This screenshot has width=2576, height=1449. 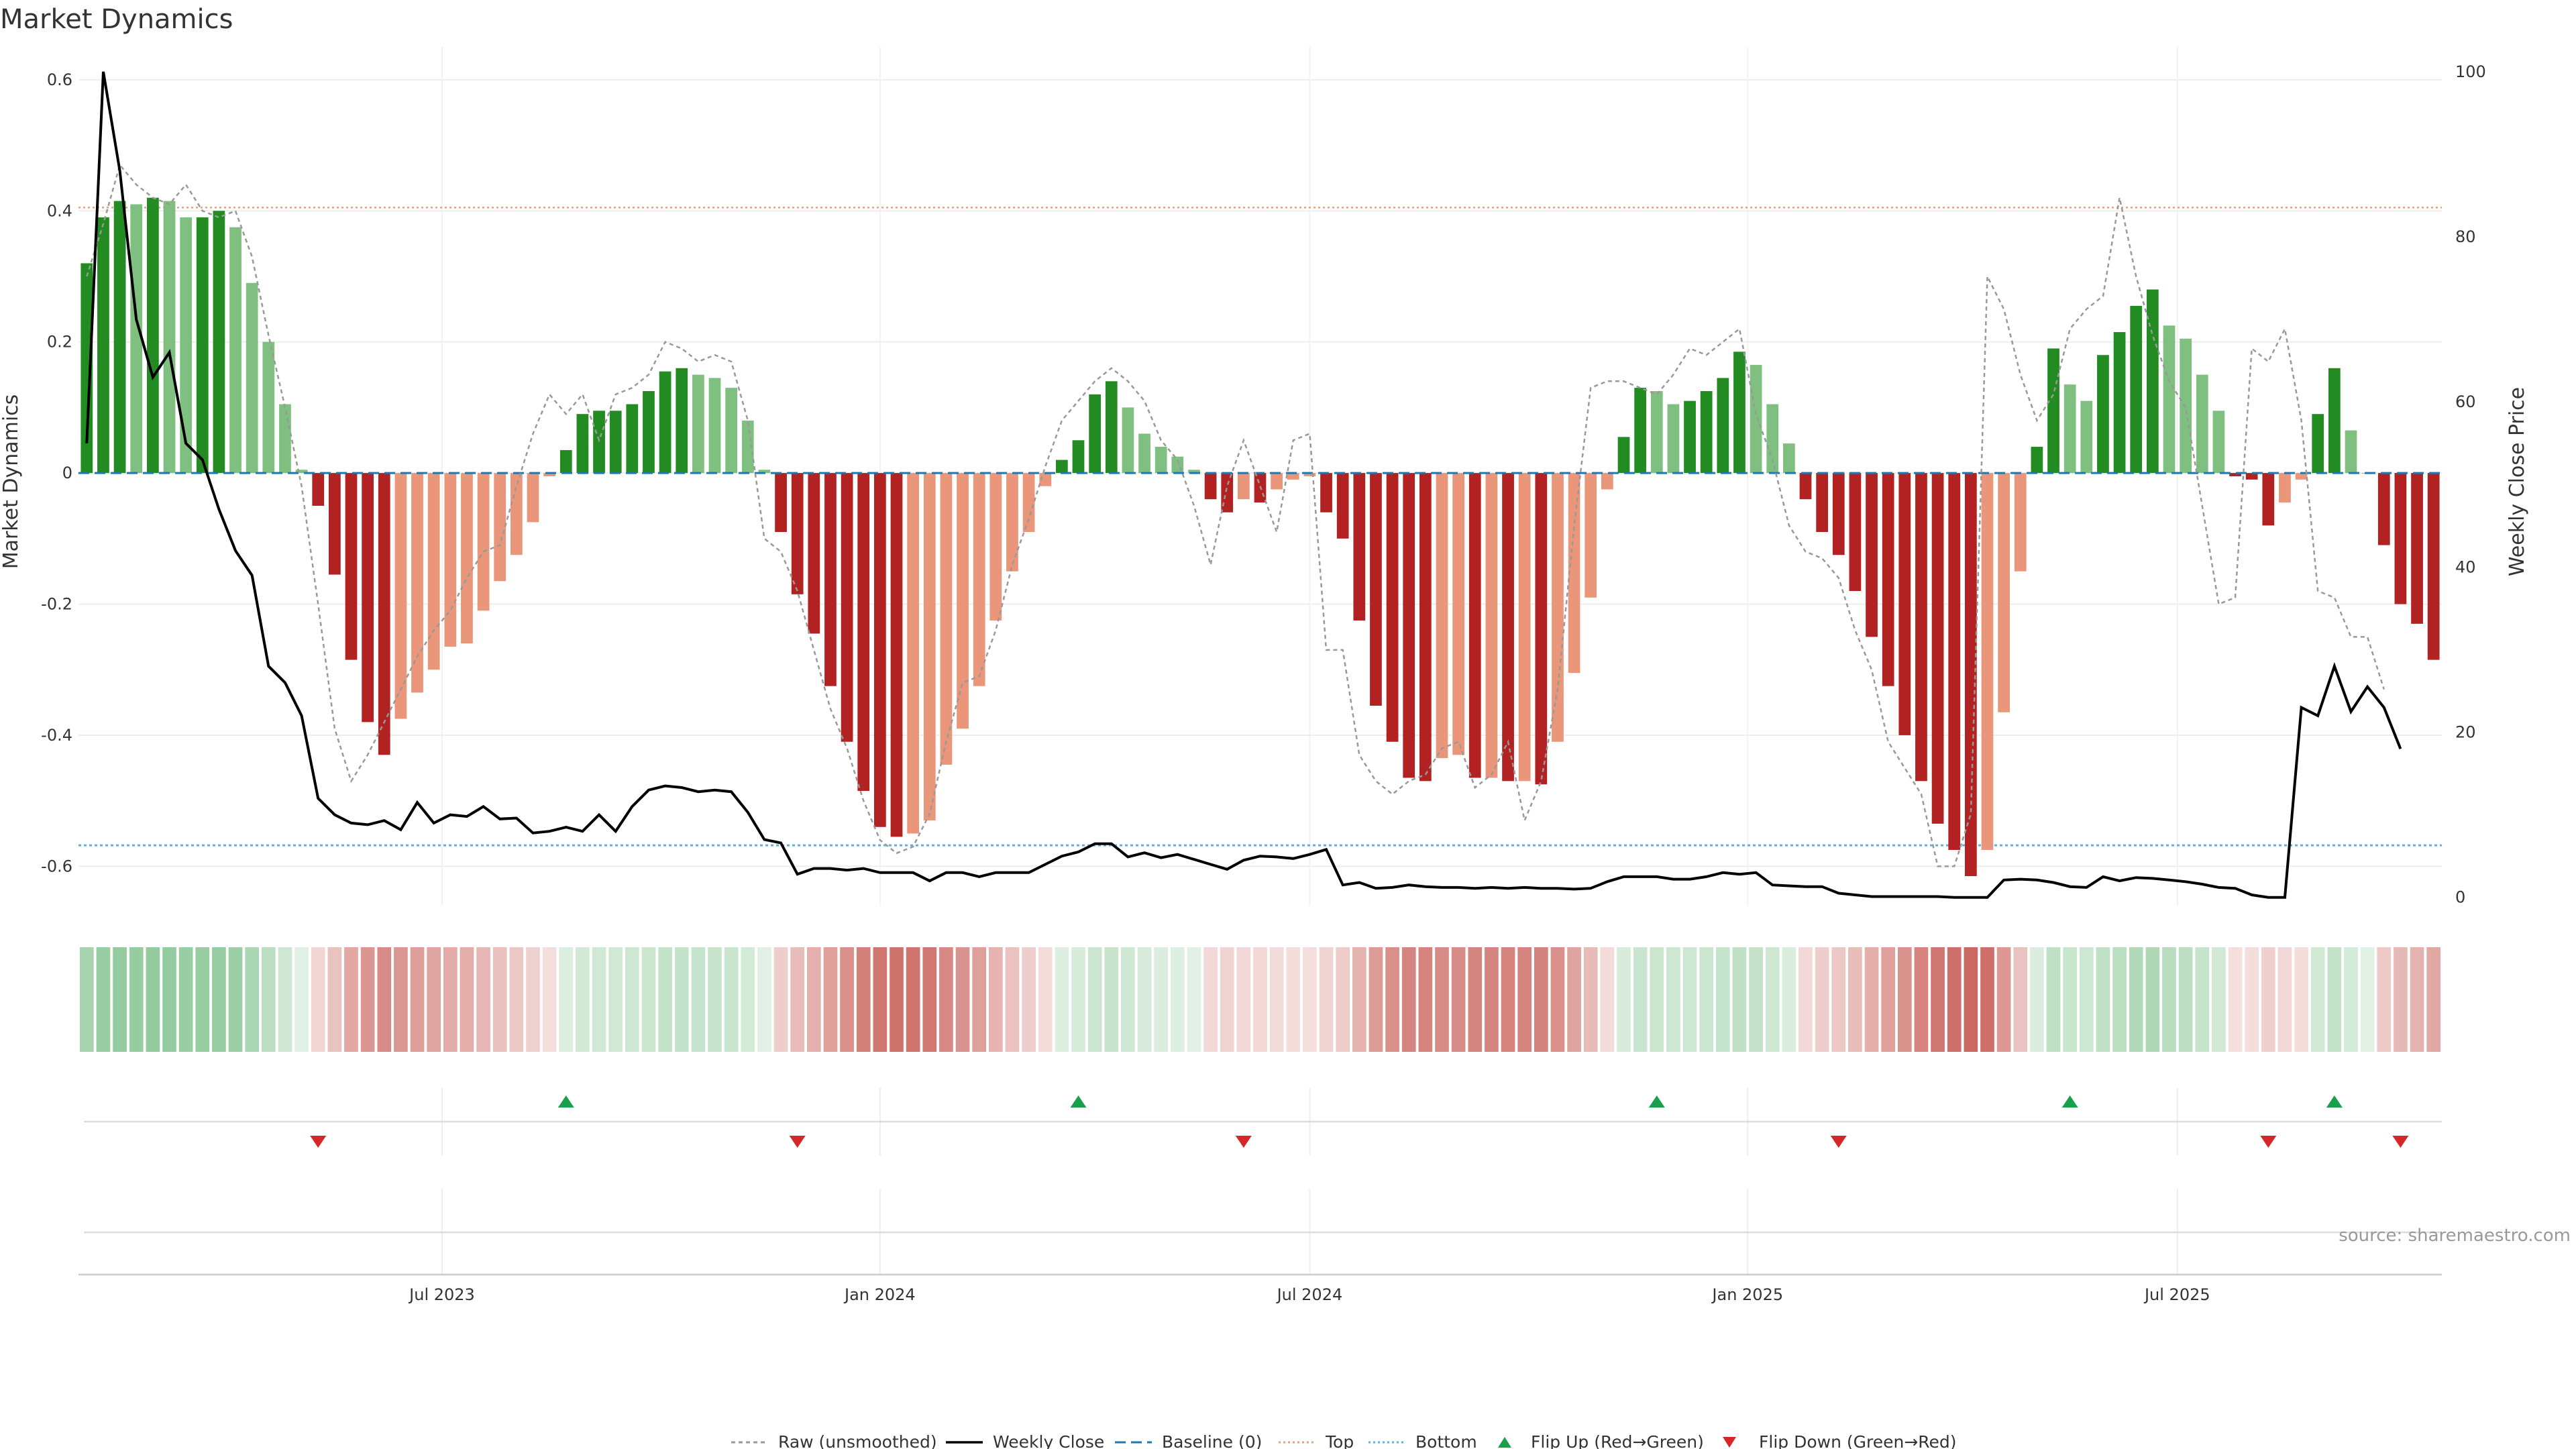 What do you see at coordinates (318, 1142) in the screenshot?
I see `flip-down-marker` at bounding box center [318, 1142].